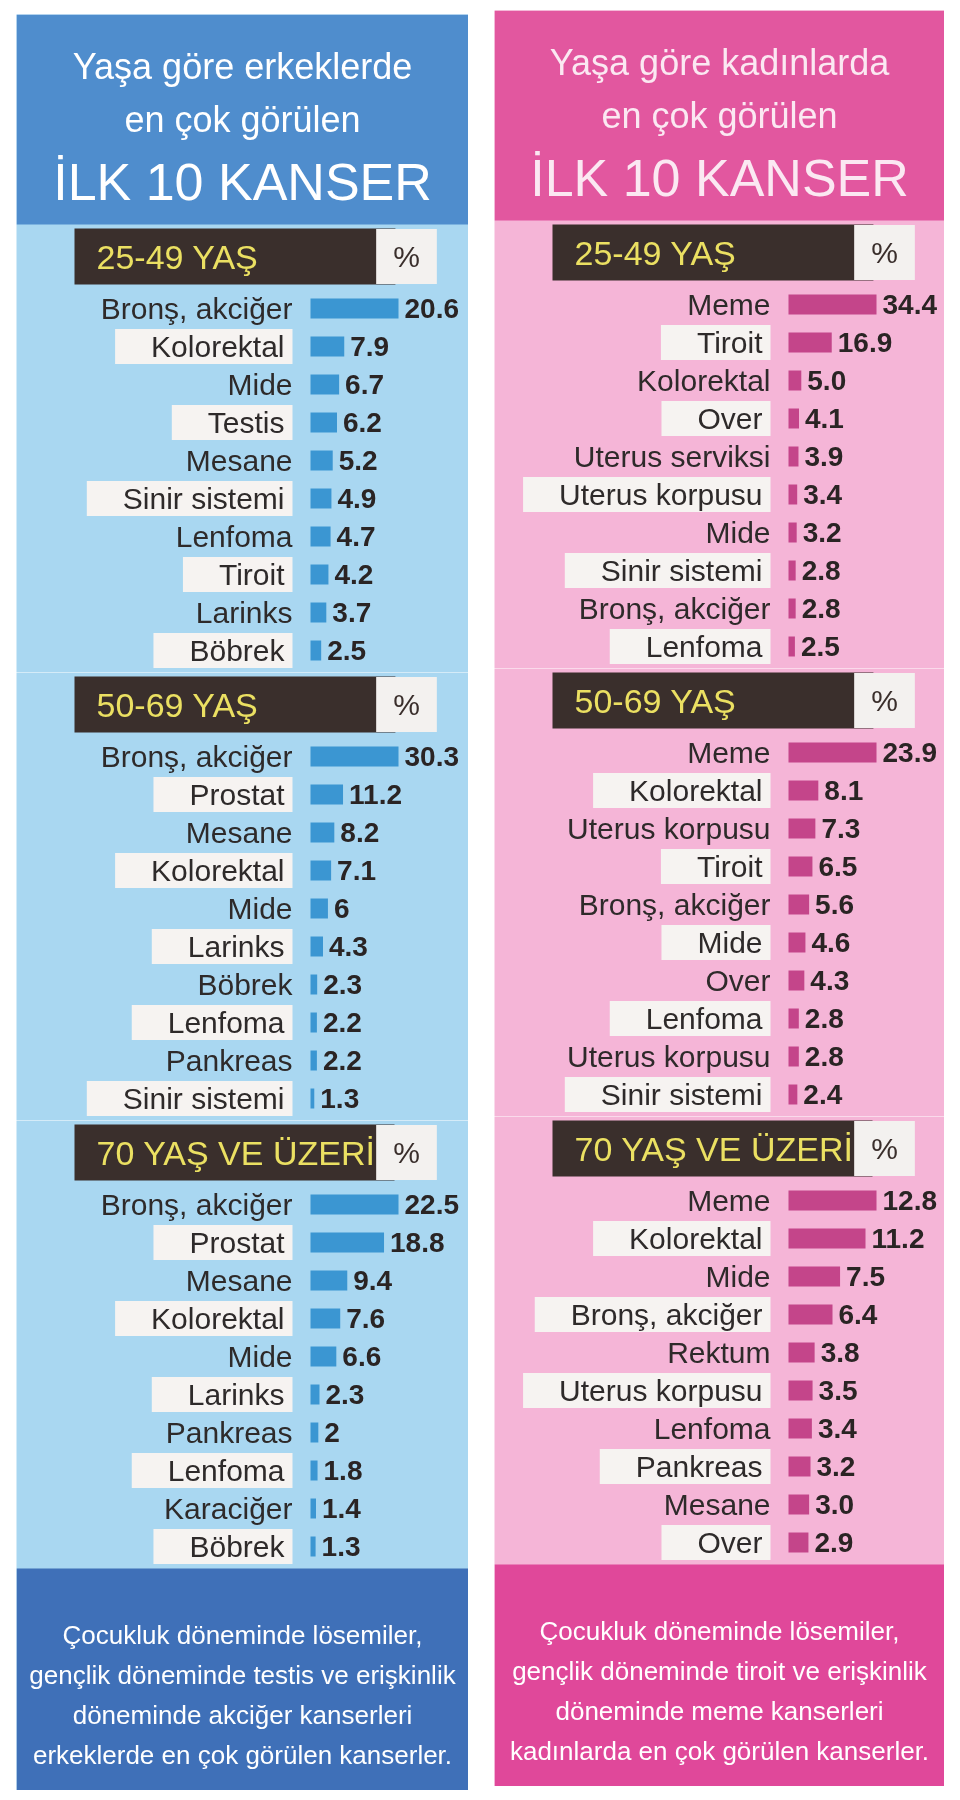 The image size is (960, 1800). Describe the element at coordinates (835, 904) in the screenshot. I see `data-label: 5.6` at that location.